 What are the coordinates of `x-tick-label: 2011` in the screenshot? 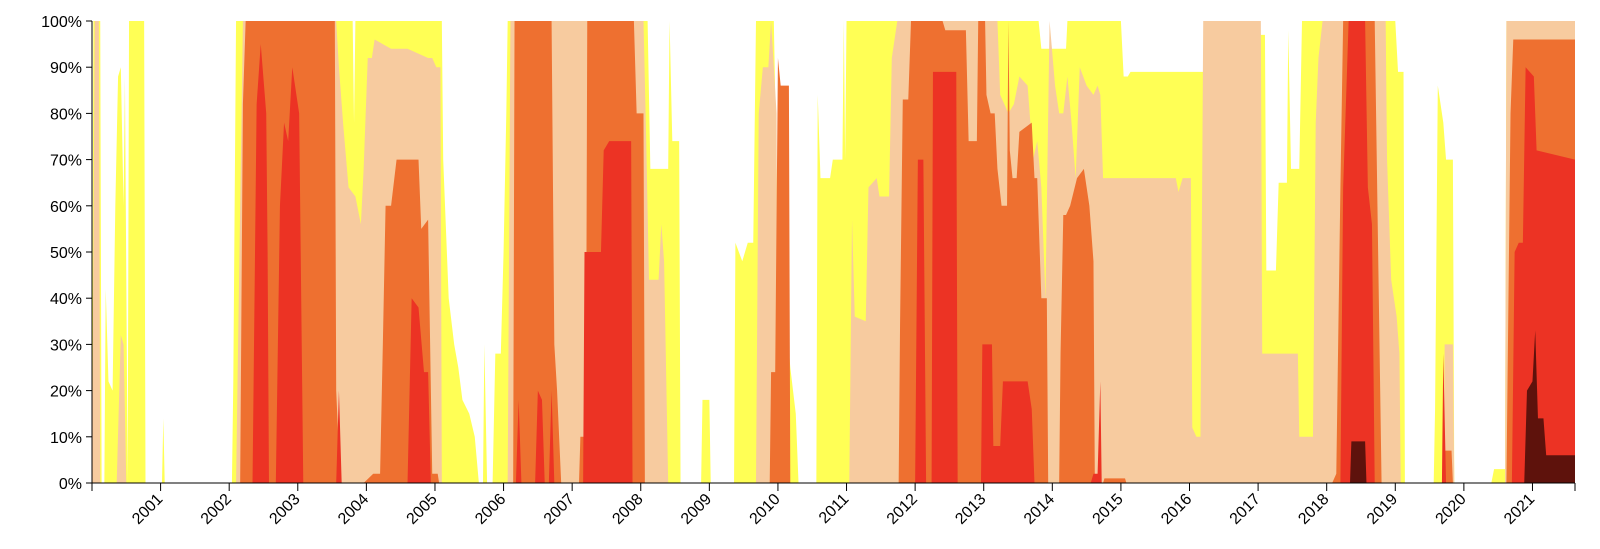 It's located at (834, 509).